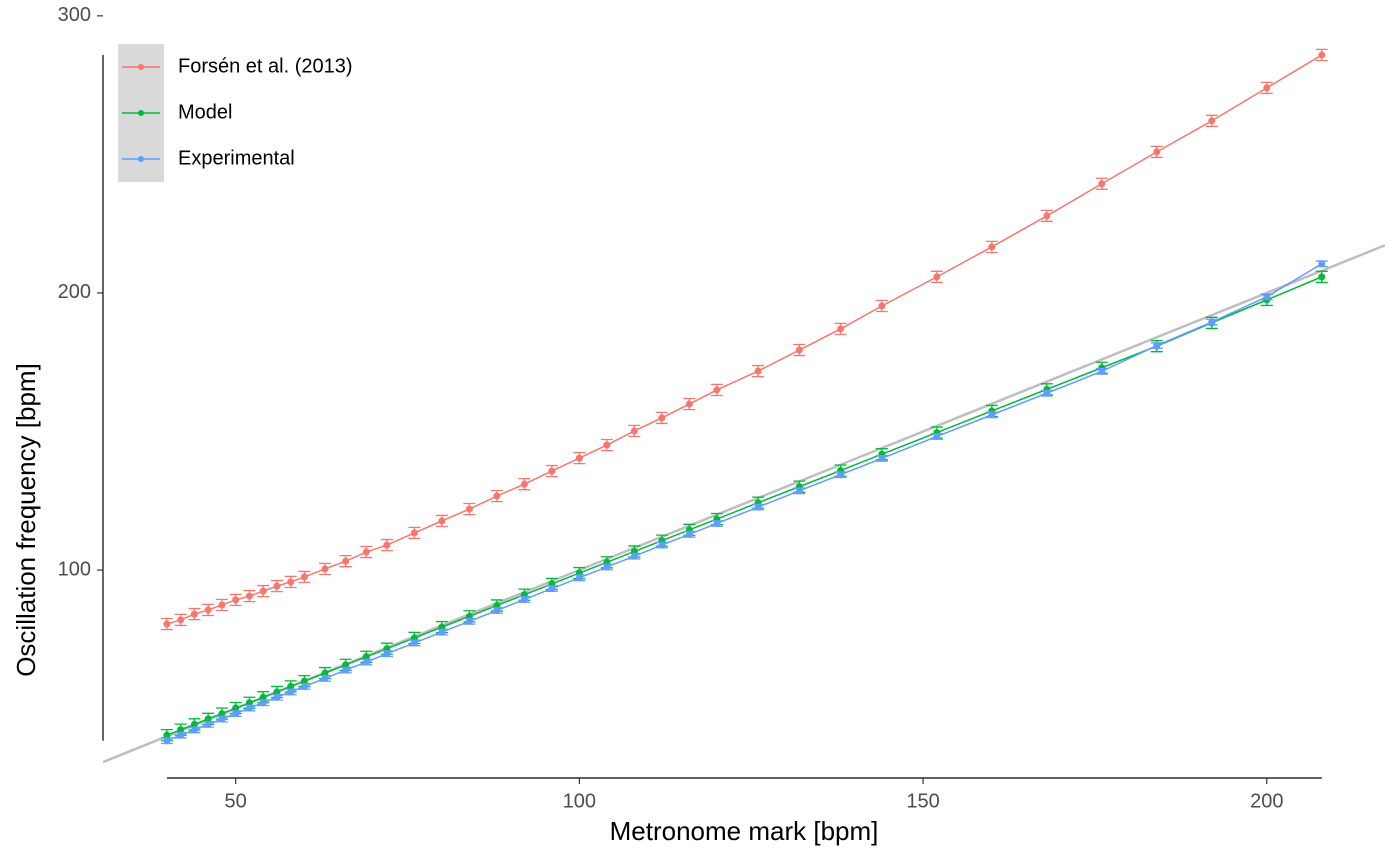 This screenshot has height=865, width=1400. Describe the element at coordinates (265, 66) in the screenshot. I see `legend-label: Forsén et al. (2013)` at that location.